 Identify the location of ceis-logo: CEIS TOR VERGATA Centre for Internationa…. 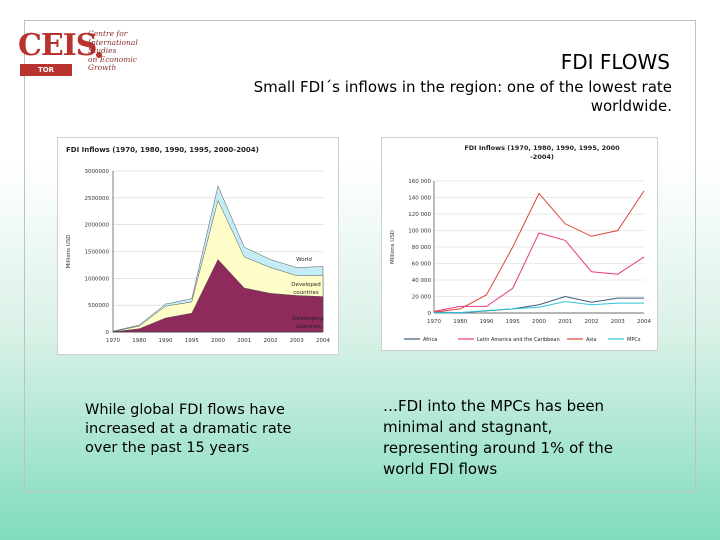
(81, 57).